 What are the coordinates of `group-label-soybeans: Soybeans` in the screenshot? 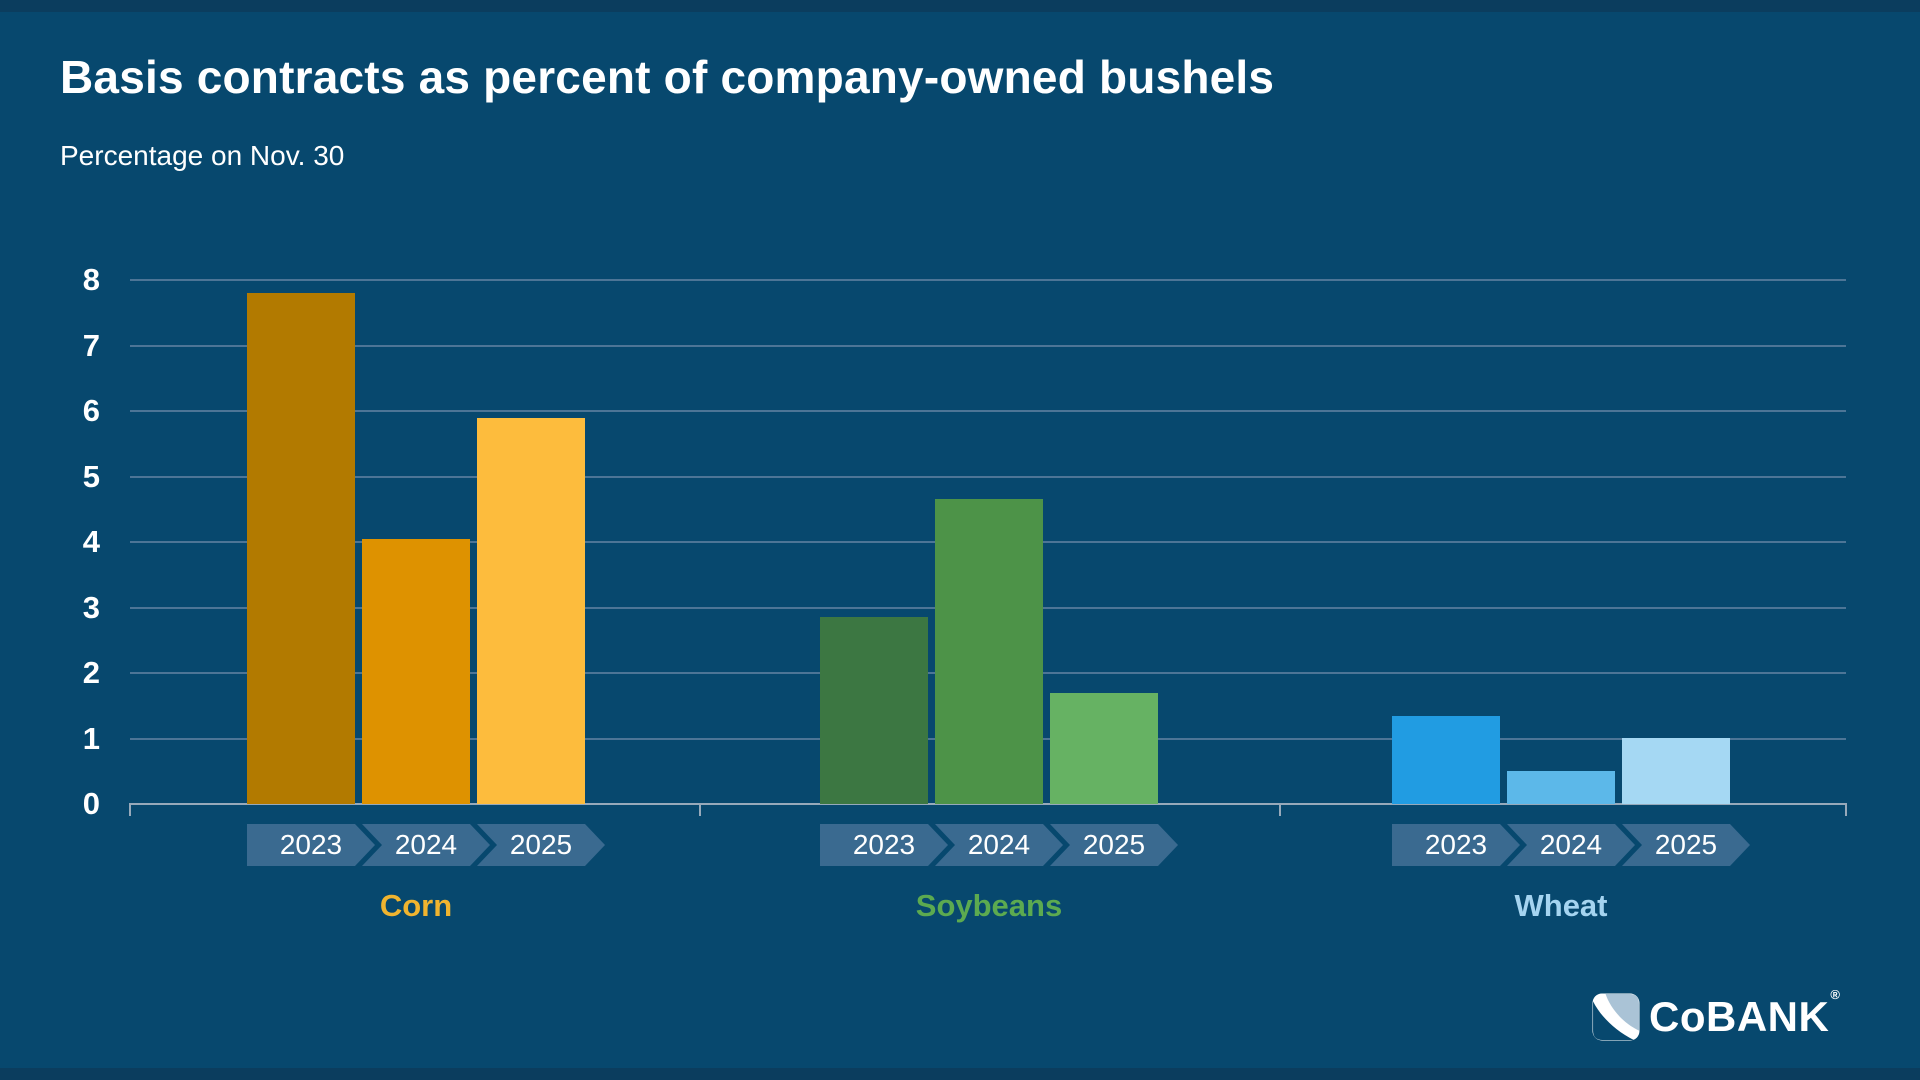 It's located at (989, 905).